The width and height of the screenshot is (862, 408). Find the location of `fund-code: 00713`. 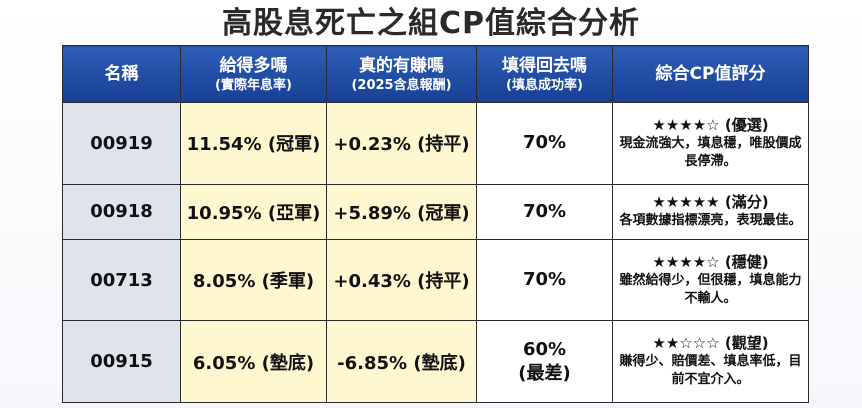

fund-code: 00713 is located at coordinates (121, 280).